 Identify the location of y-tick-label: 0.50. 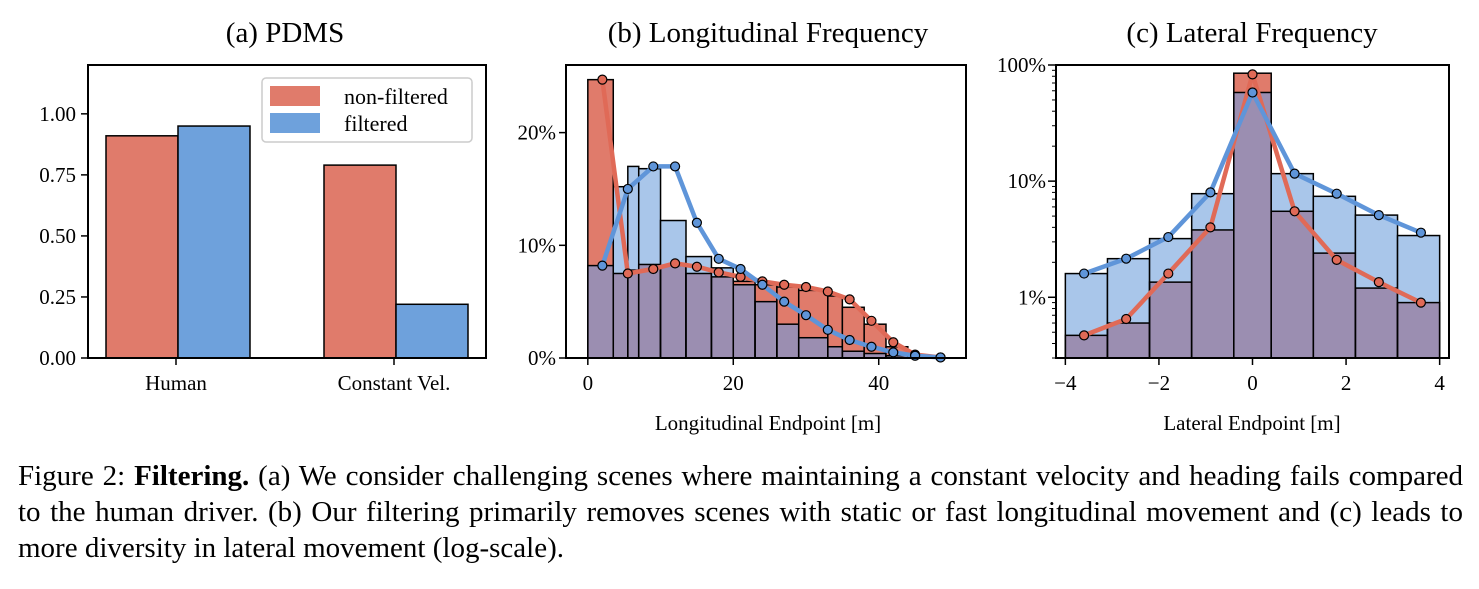
(57, 236).